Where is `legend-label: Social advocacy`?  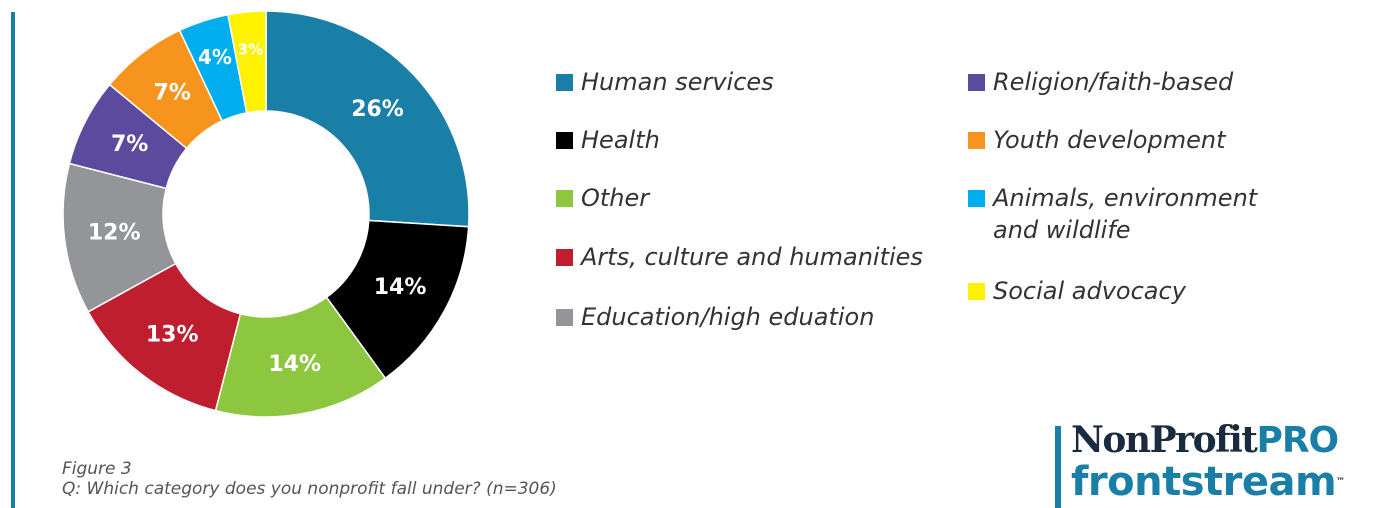 legend-label: Social advocacy is located at coordinates (1089, 291).